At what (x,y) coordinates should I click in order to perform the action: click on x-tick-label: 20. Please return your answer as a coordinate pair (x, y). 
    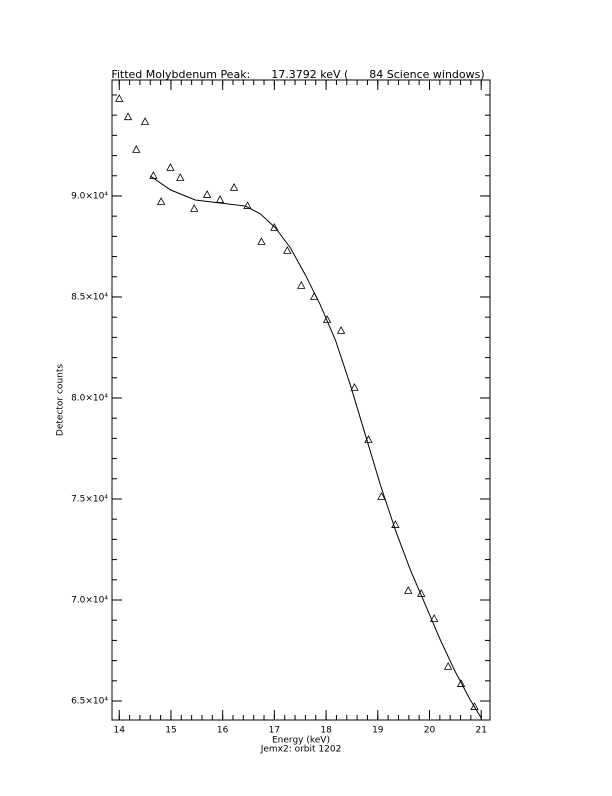
    Looking at the image, I should click on (430, 731).